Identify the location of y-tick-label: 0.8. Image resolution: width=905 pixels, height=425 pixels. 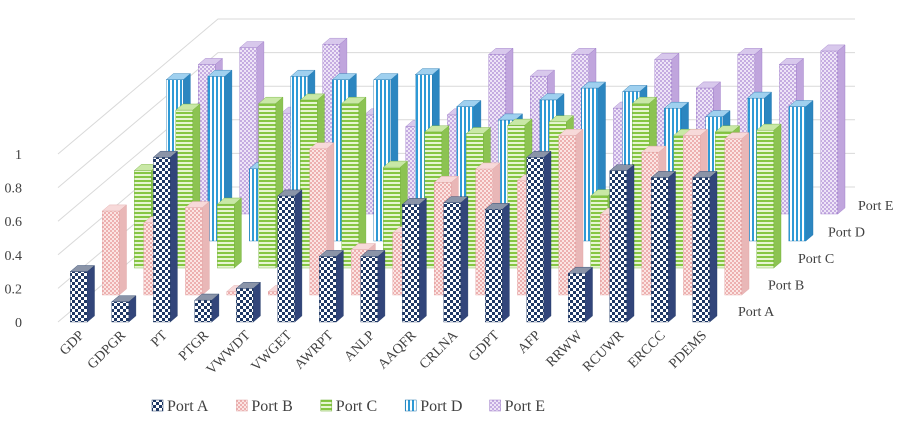
(14, 189).